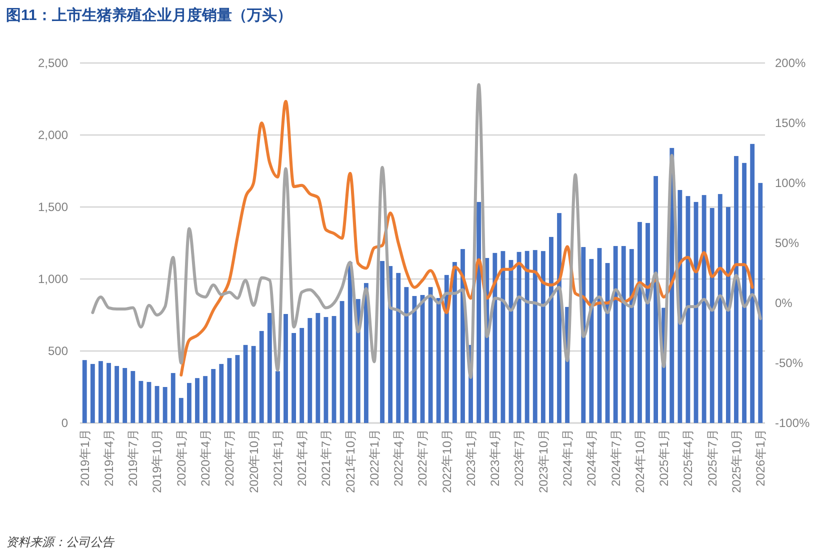  I want to click on x-tick-label: 2024年10月, so click(639, 461).